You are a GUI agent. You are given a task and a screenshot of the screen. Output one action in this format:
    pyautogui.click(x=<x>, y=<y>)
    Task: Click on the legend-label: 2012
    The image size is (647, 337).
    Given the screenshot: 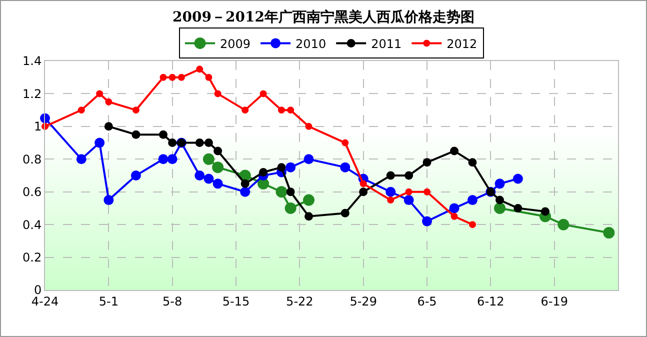 What is the action you would take?
    pyautogui.click(x=462, y=43)
    